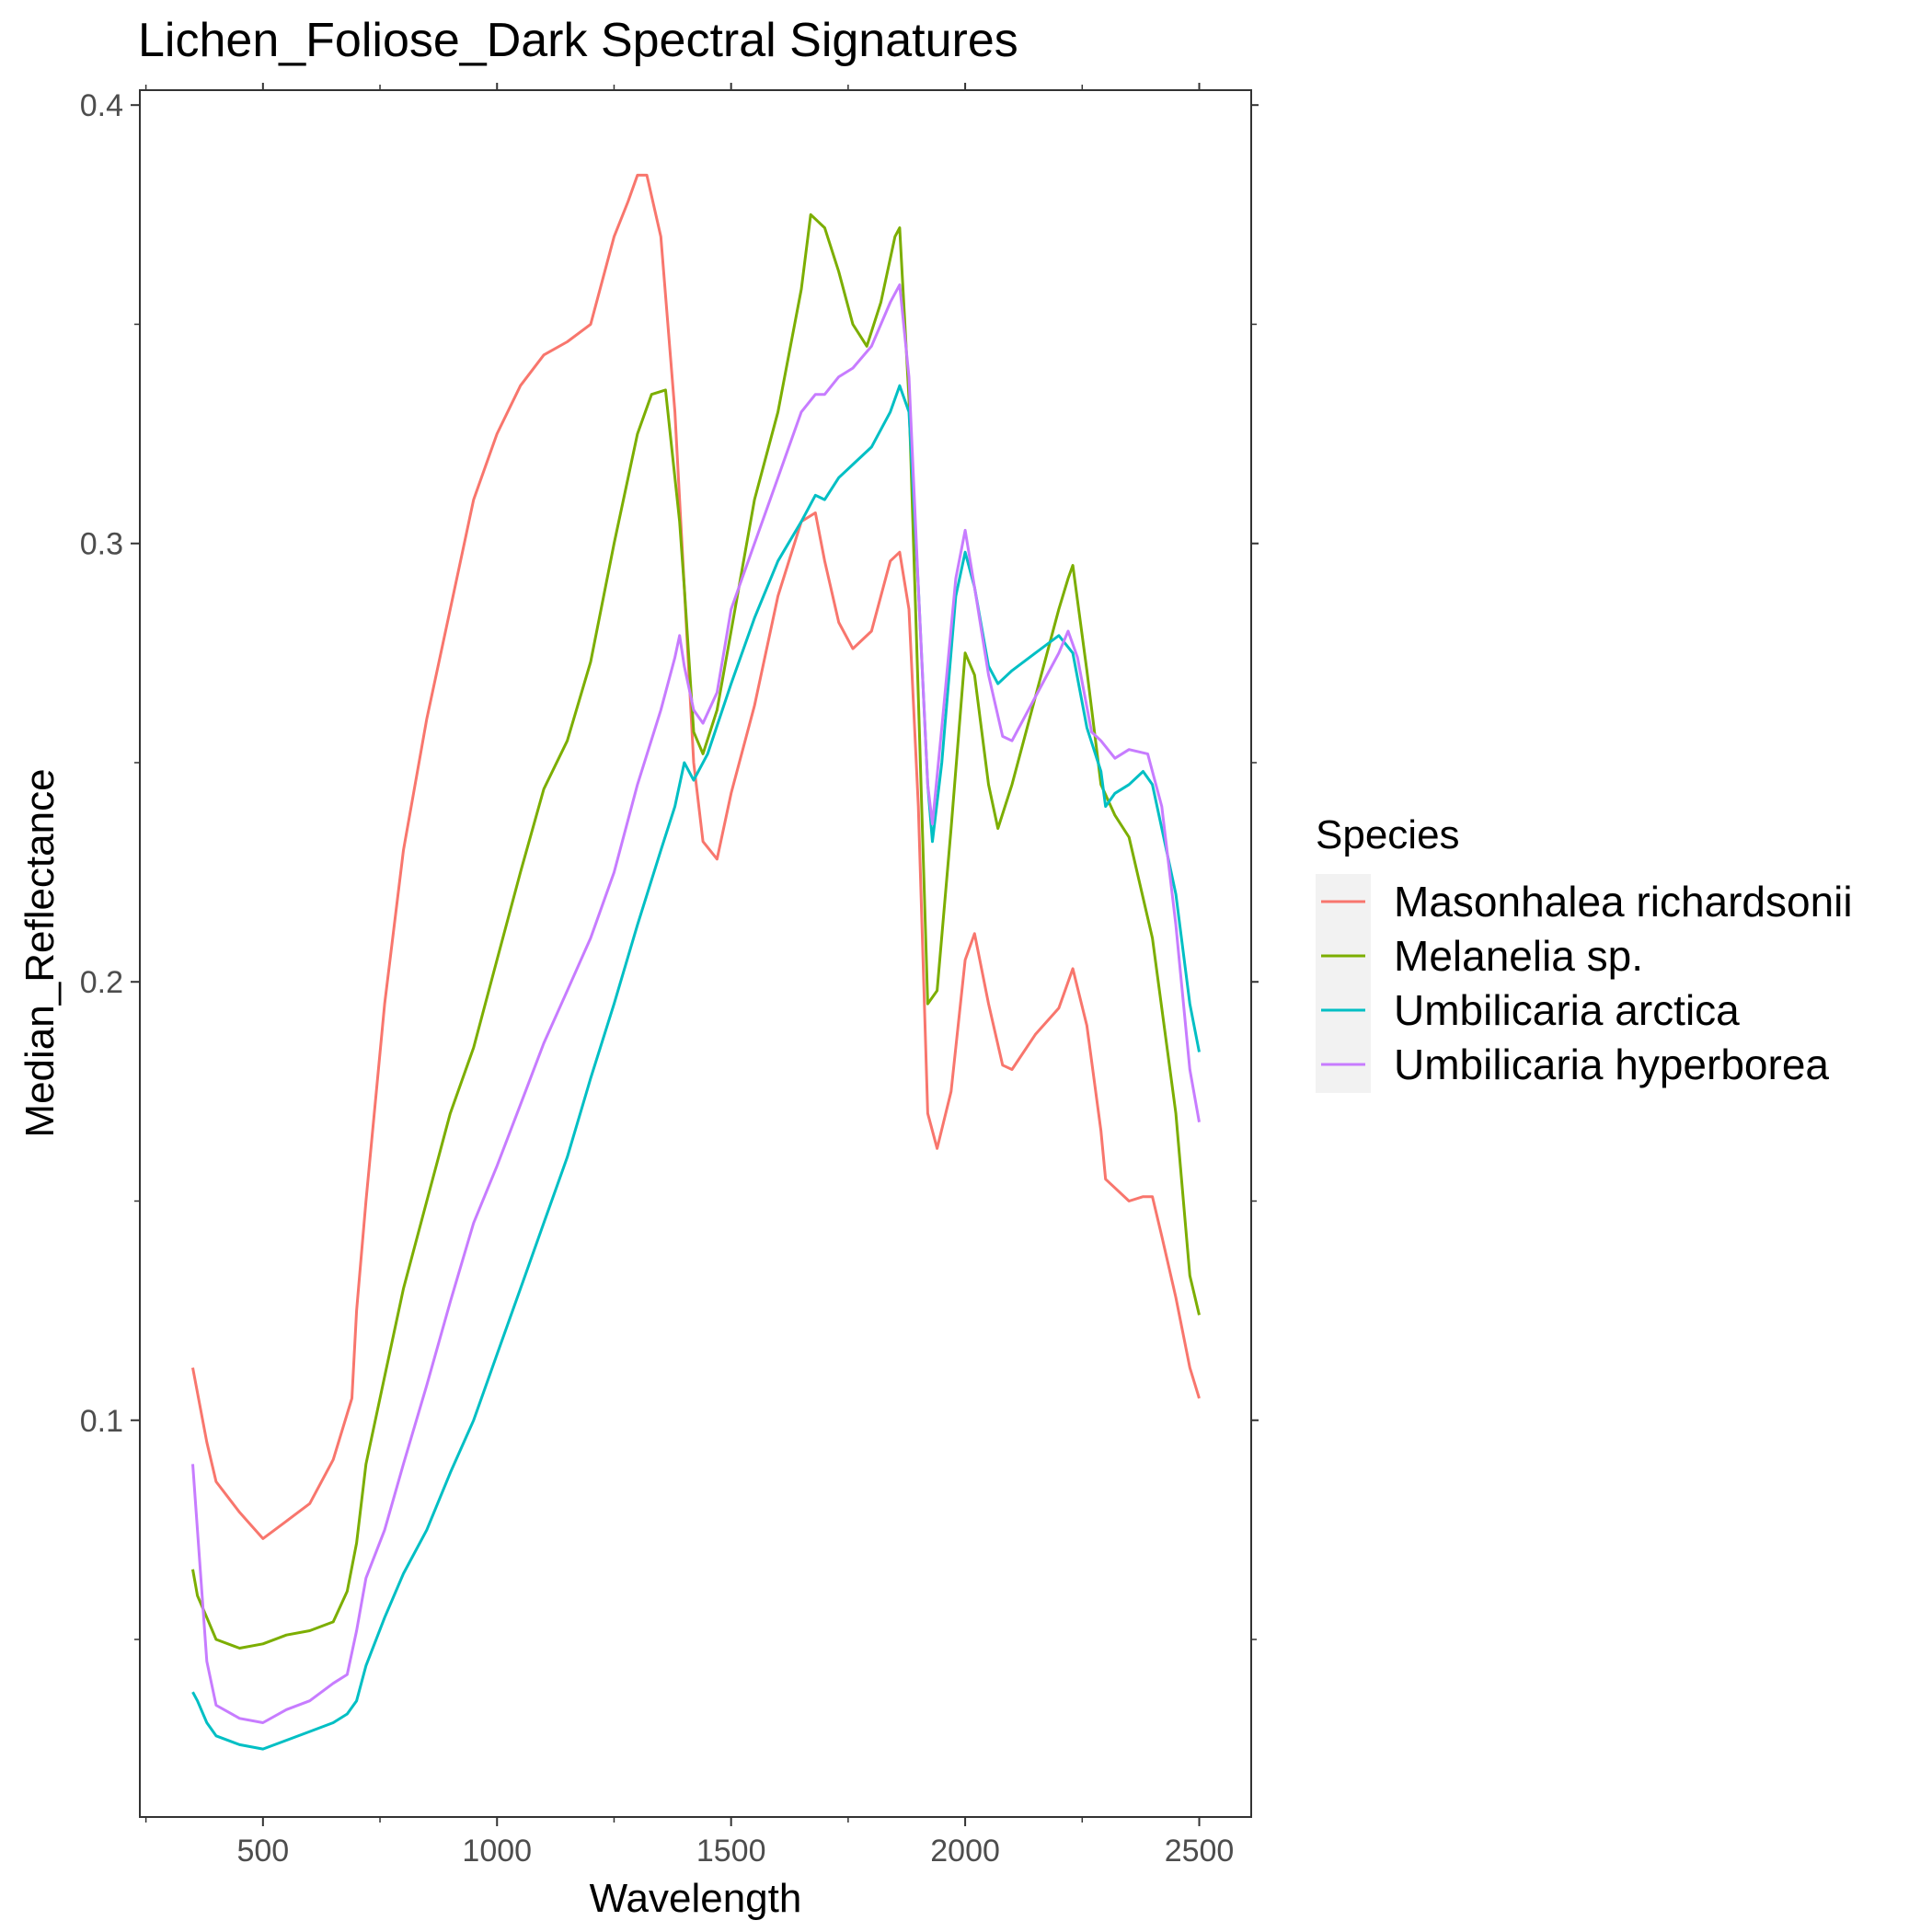 This screenshot has height=1932, width=1932. I want to click on y-tick-label: 0.4, so click(101, 105).